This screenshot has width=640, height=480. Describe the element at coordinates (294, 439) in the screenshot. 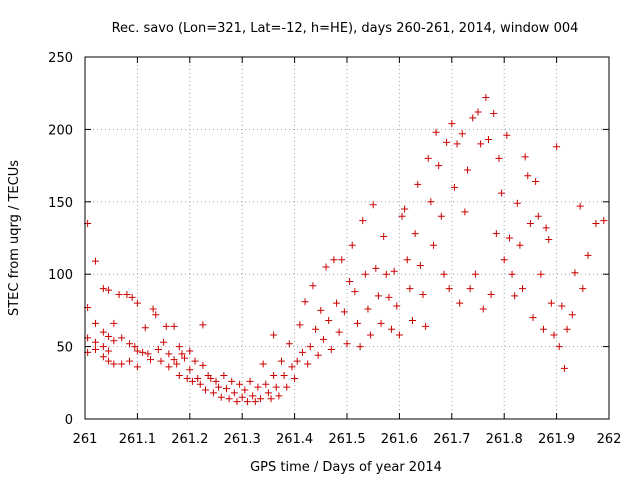

I see `x-tick-label: 261.4` at that location.